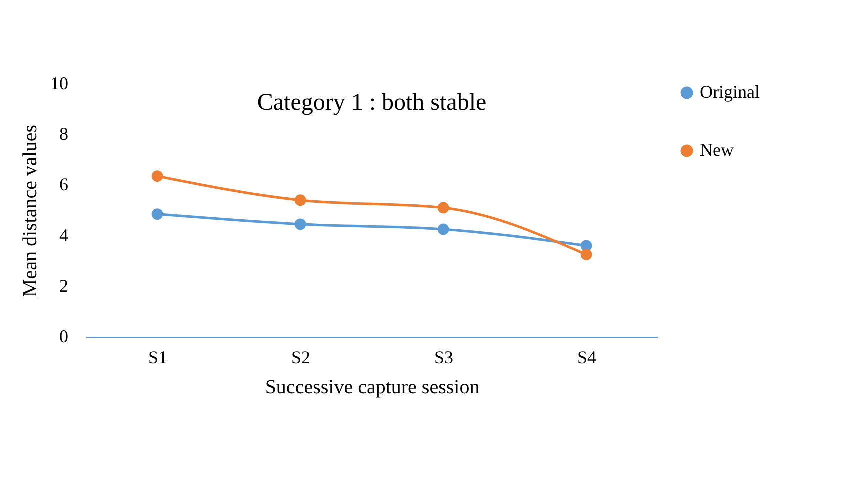  Describe the element at coordinates (64, 235) in the screenshot. I see `y-tick-label: 4` at that location.